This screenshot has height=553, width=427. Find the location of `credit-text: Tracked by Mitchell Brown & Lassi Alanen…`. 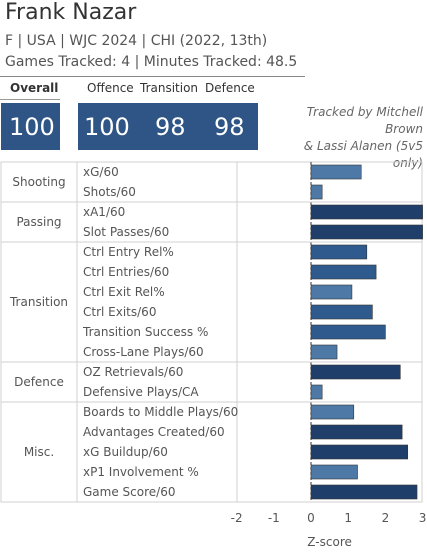

credit-text: Tracked by Mitchell Brown & Lassi Alanen… is located at coordinates (348, 138).